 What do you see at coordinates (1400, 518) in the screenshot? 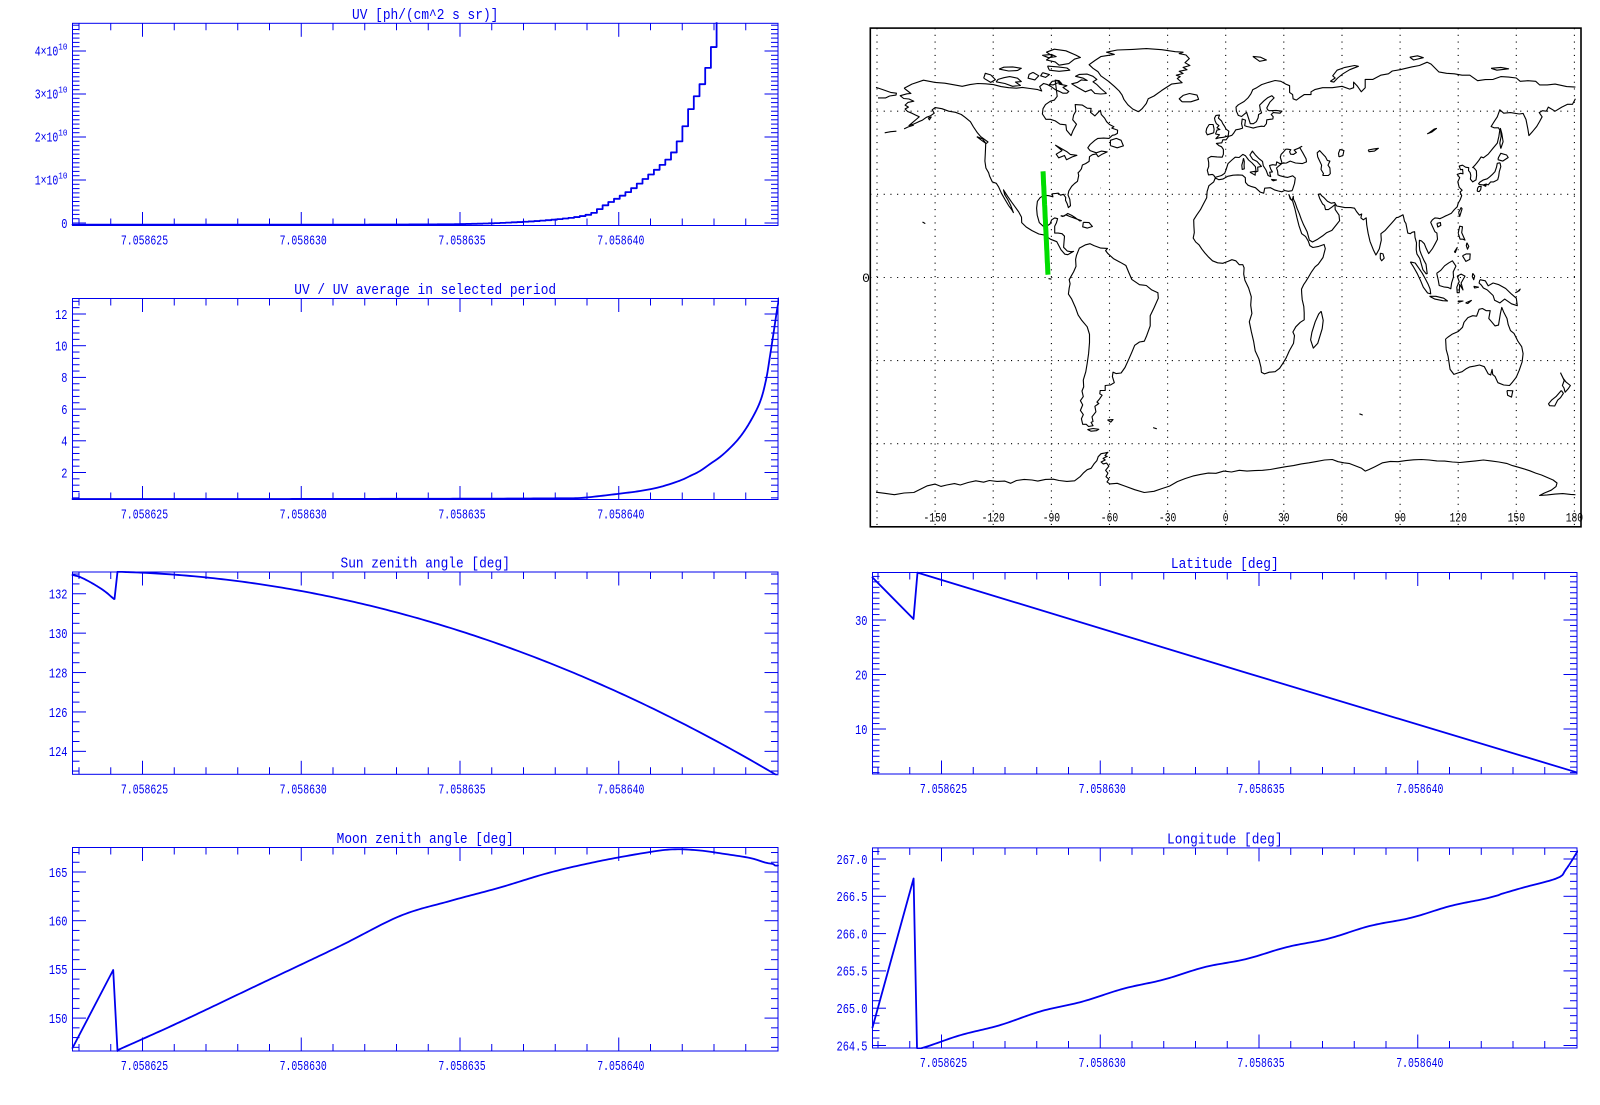
I see `svg-text: 90` at bounding box center [1400, 518].